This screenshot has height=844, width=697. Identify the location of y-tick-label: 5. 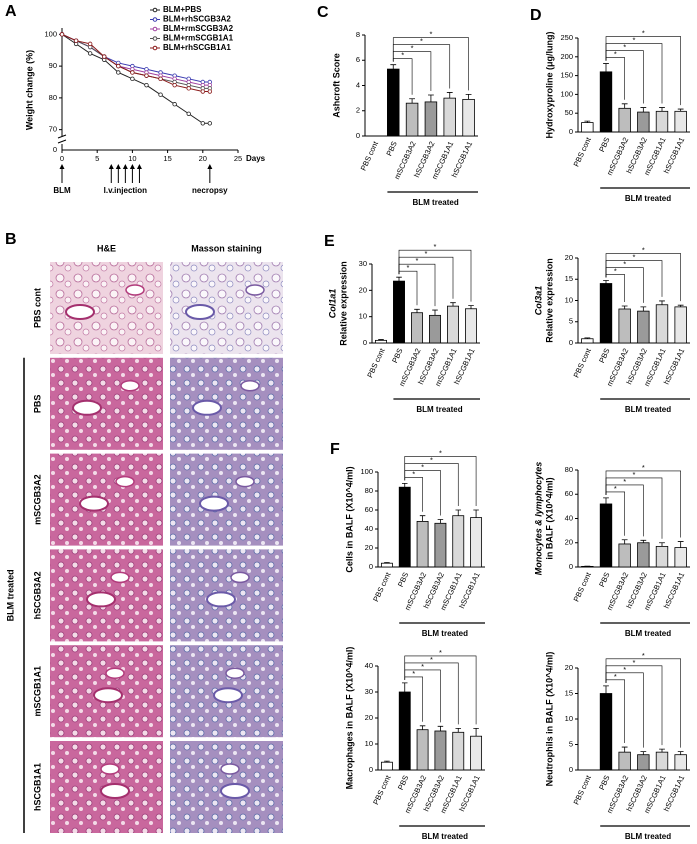
(571, 321).